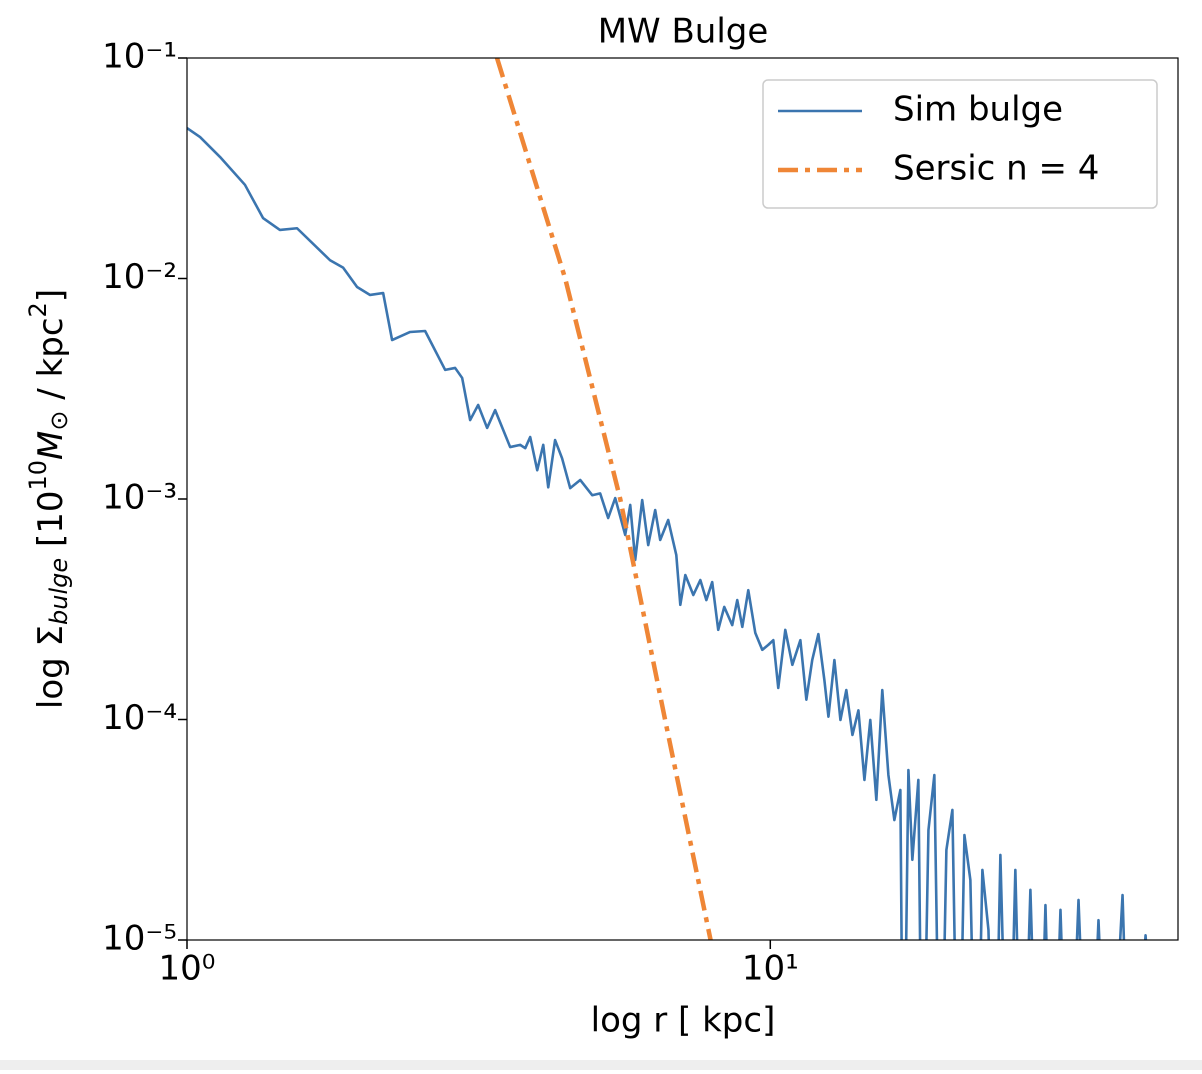 This screenshot has width=1202, height=1074. I want to click on series-line, so click(603, 499).